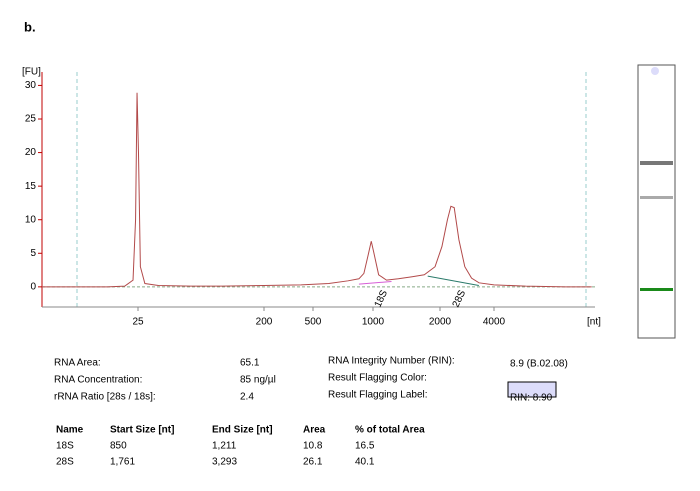 Image resolution: width=700 pixels, height=491 pixels. What do you see at coordinates (258, 380) in the screenshot?
I see `summary-value: 85 ng/µl` at bounding box center [258, 380].